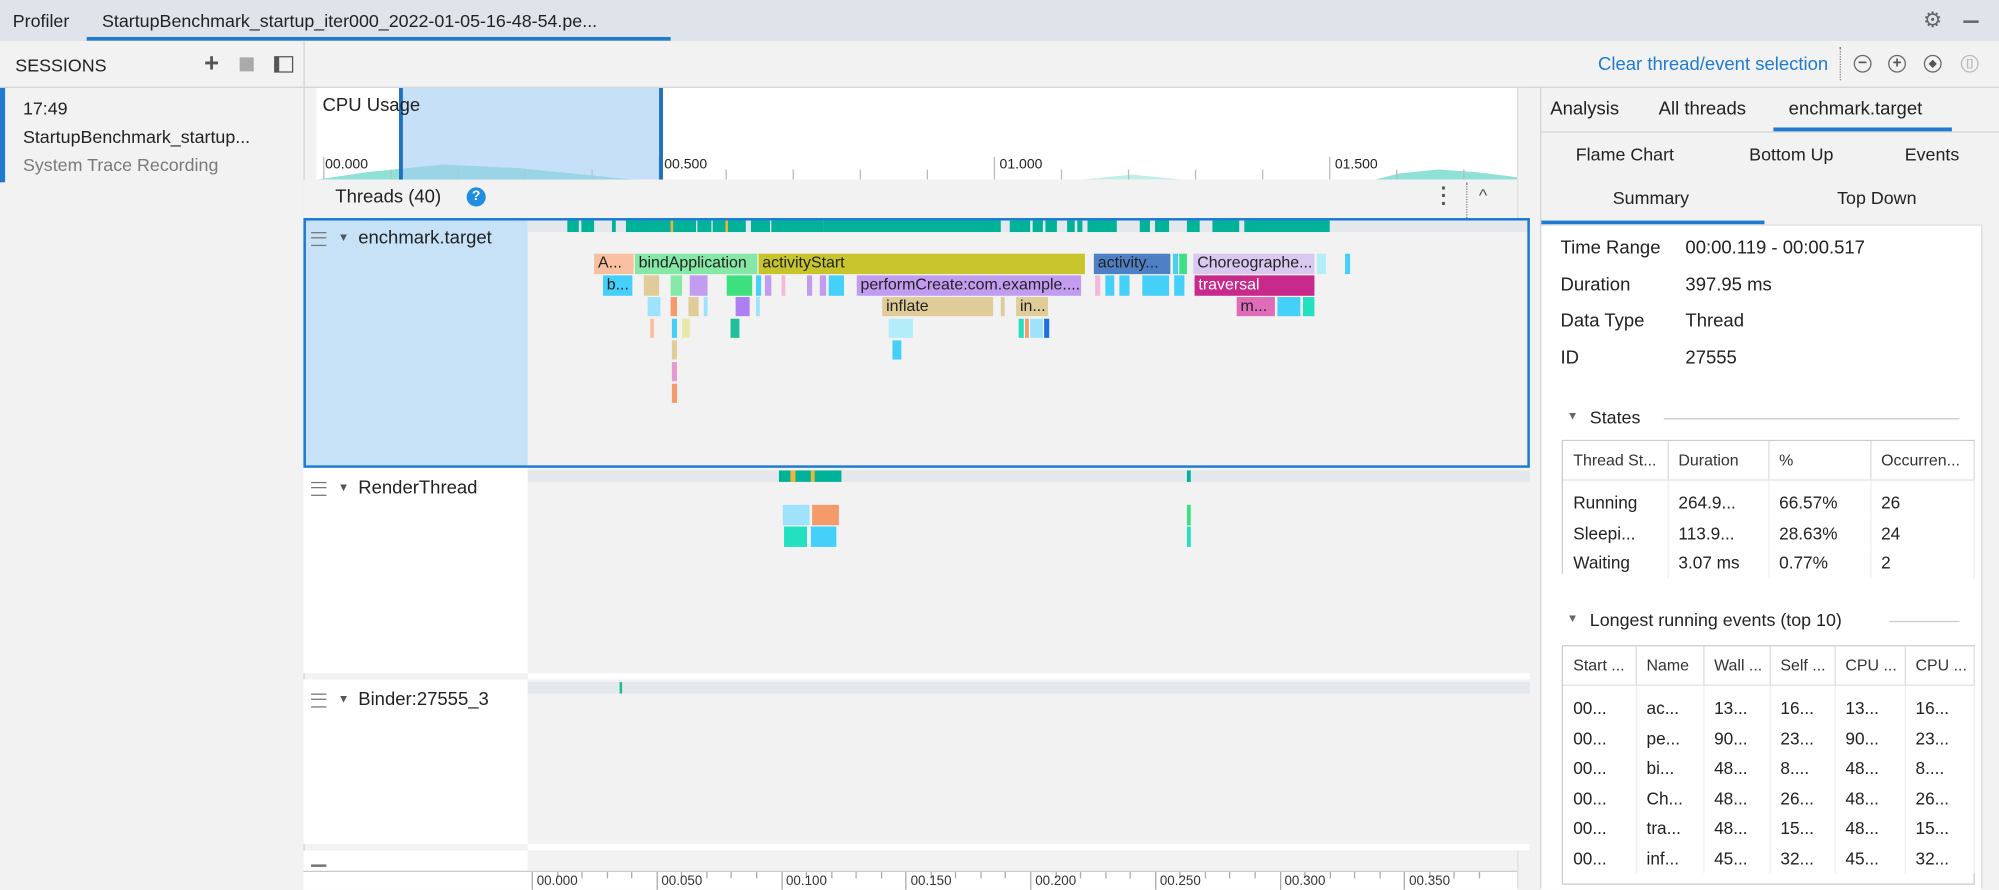  Describe the element at coordinates (917, 133) in the screenshot. I see `cpu-usage-track: CPU Usage 00.000 00.500 01.000 01.500` at that location.